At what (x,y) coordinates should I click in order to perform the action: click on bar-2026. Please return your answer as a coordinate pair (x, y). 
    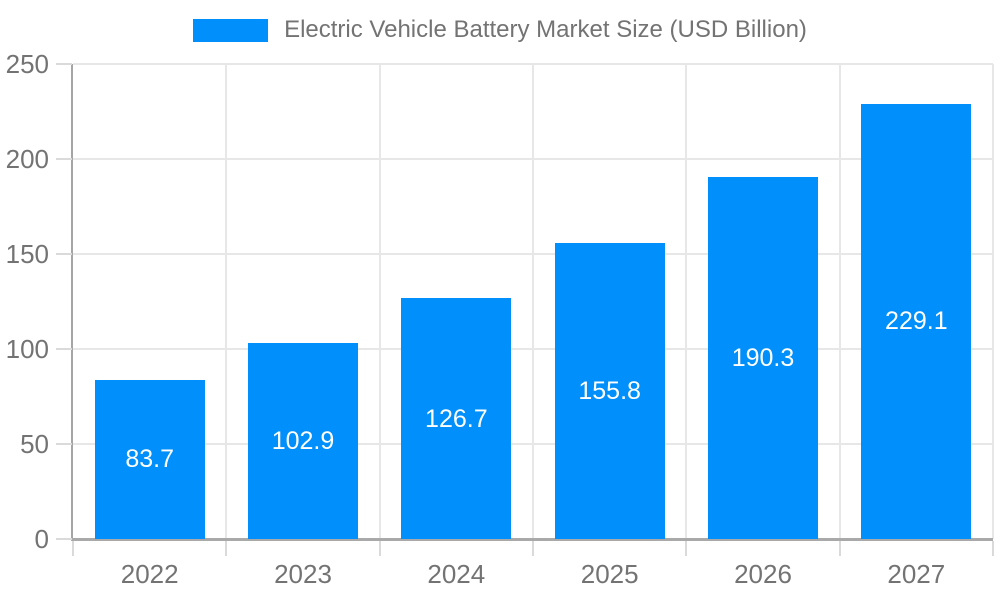
    Looking at the image, I should click on (763, 358).